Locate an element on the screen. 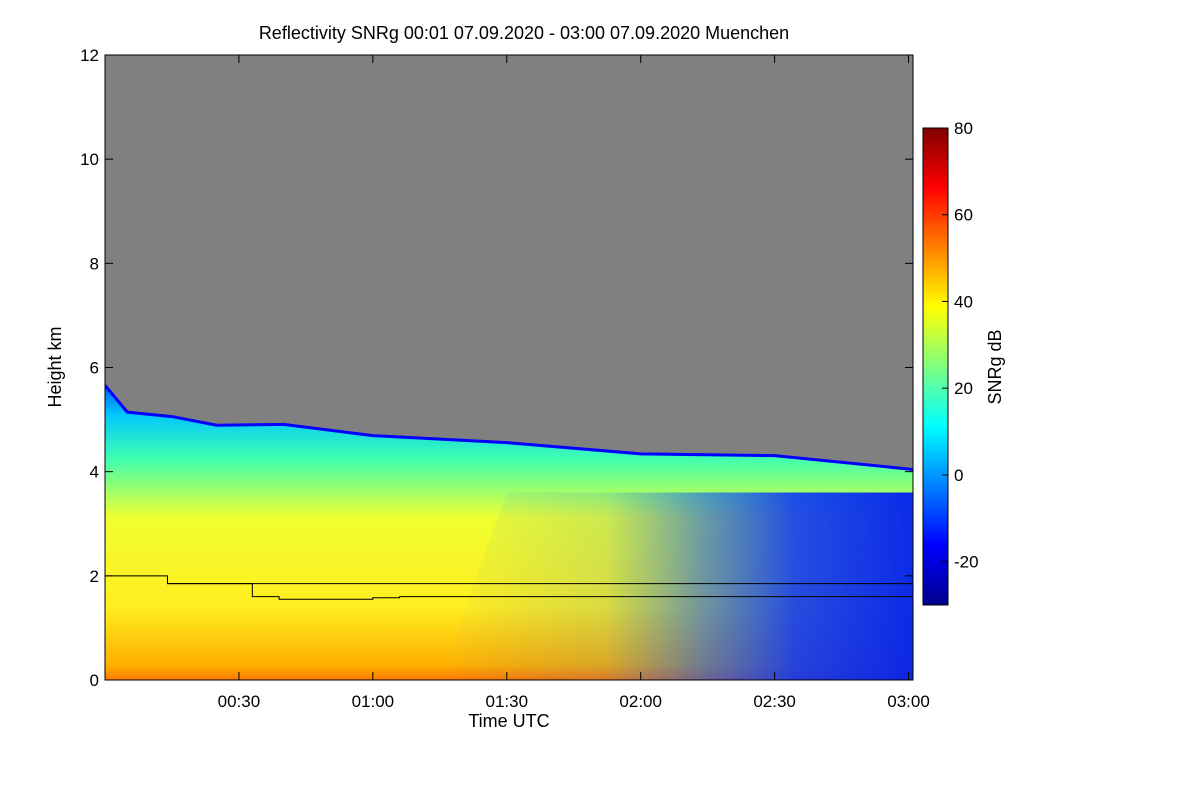 The width and height of the screenshot is (1200, 800). x-axis-label: Time UTC is located at coordinates (508, 721).